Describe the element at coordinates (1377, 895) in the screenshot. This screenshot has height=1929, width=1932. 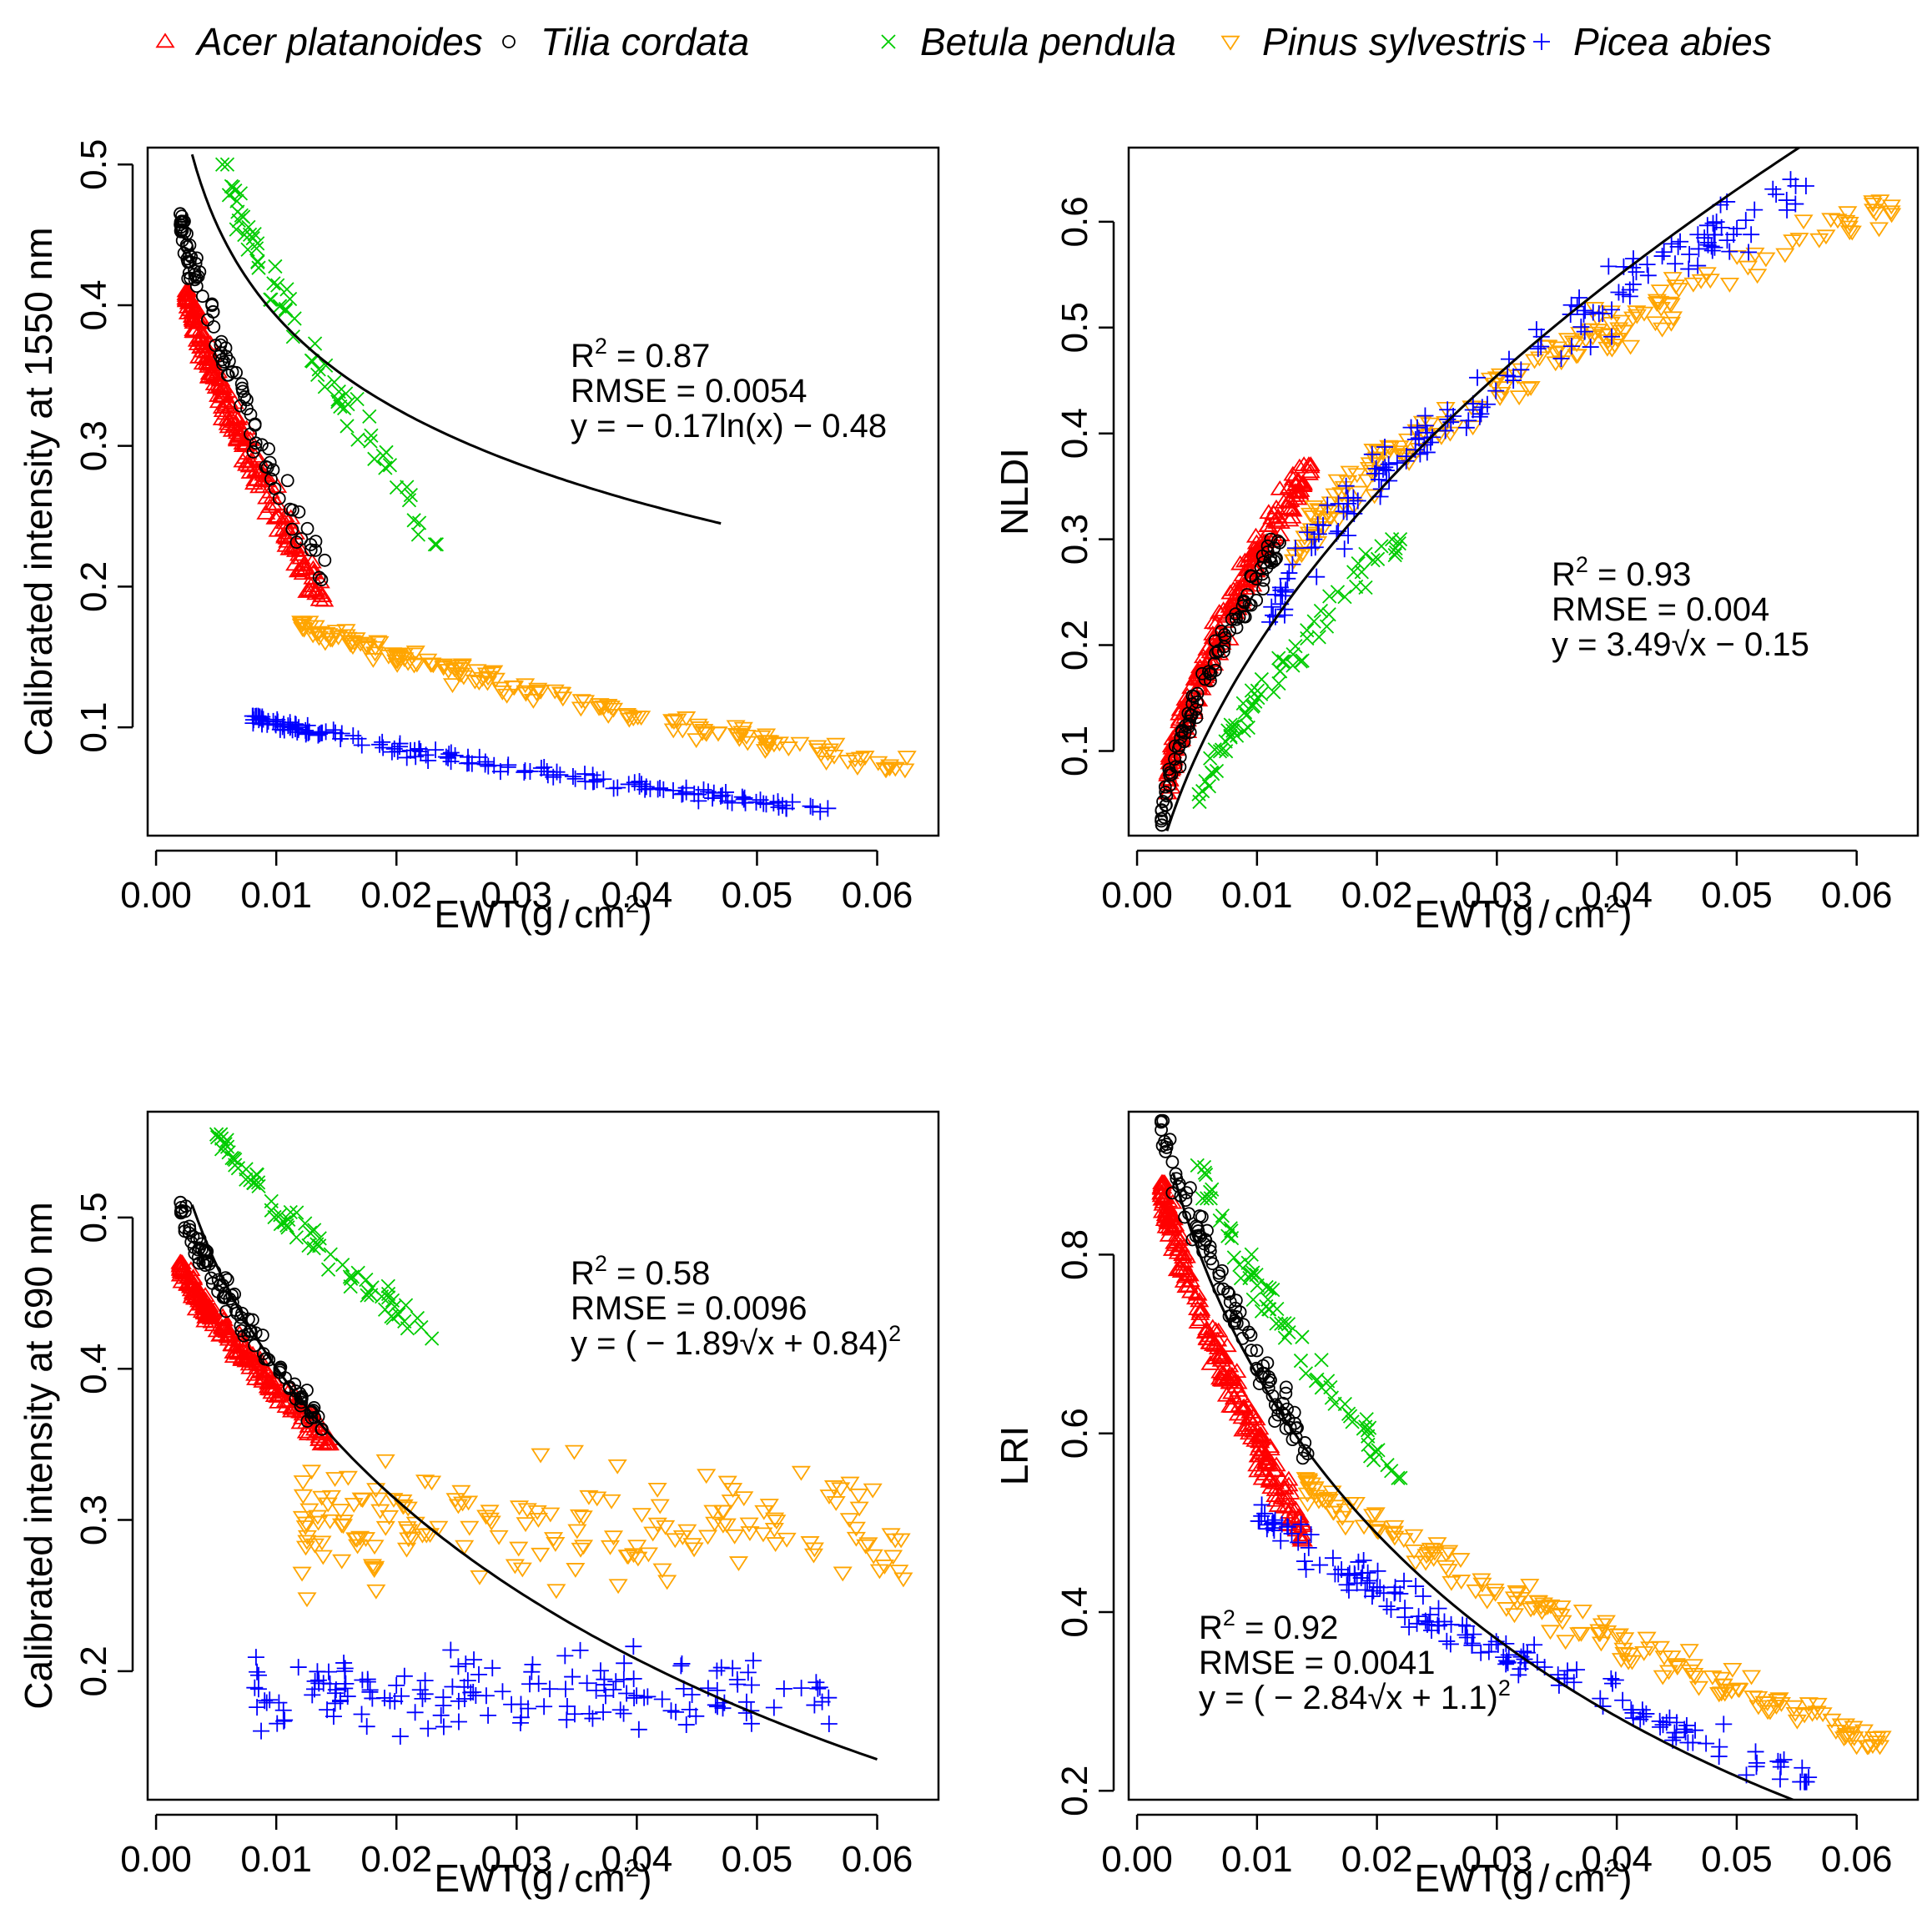
I see `x-tick-label: 0.02` at that location.